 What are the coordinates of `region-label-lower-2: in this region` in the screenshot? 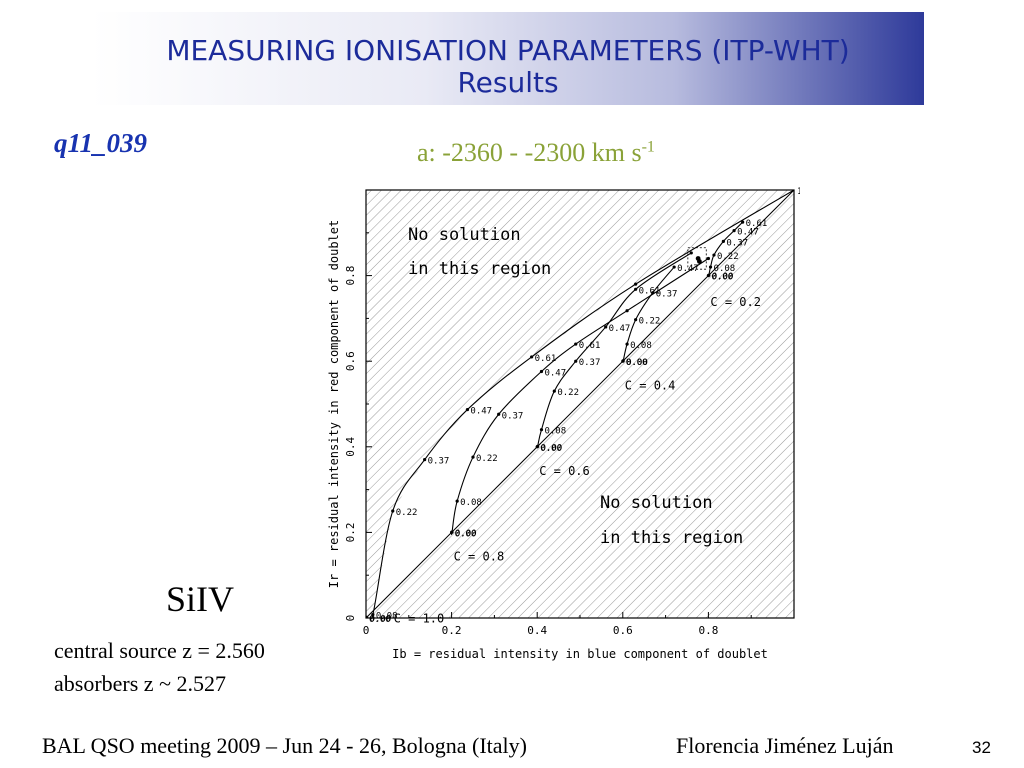 It's located at (671, 538).